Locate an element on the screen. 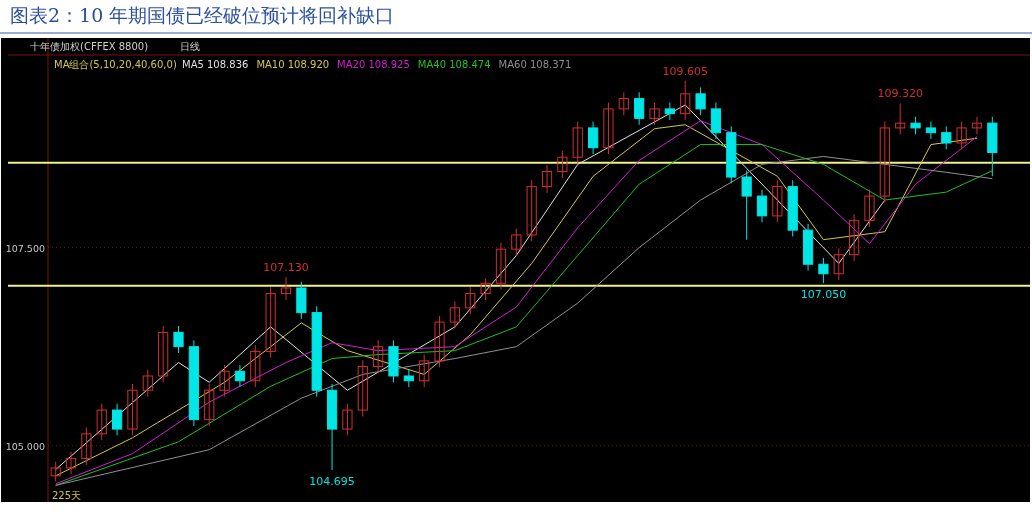  chart-title: 图表2：10 年期国债已经破位预计将回补缺口 is located at coordinates (202, 15).